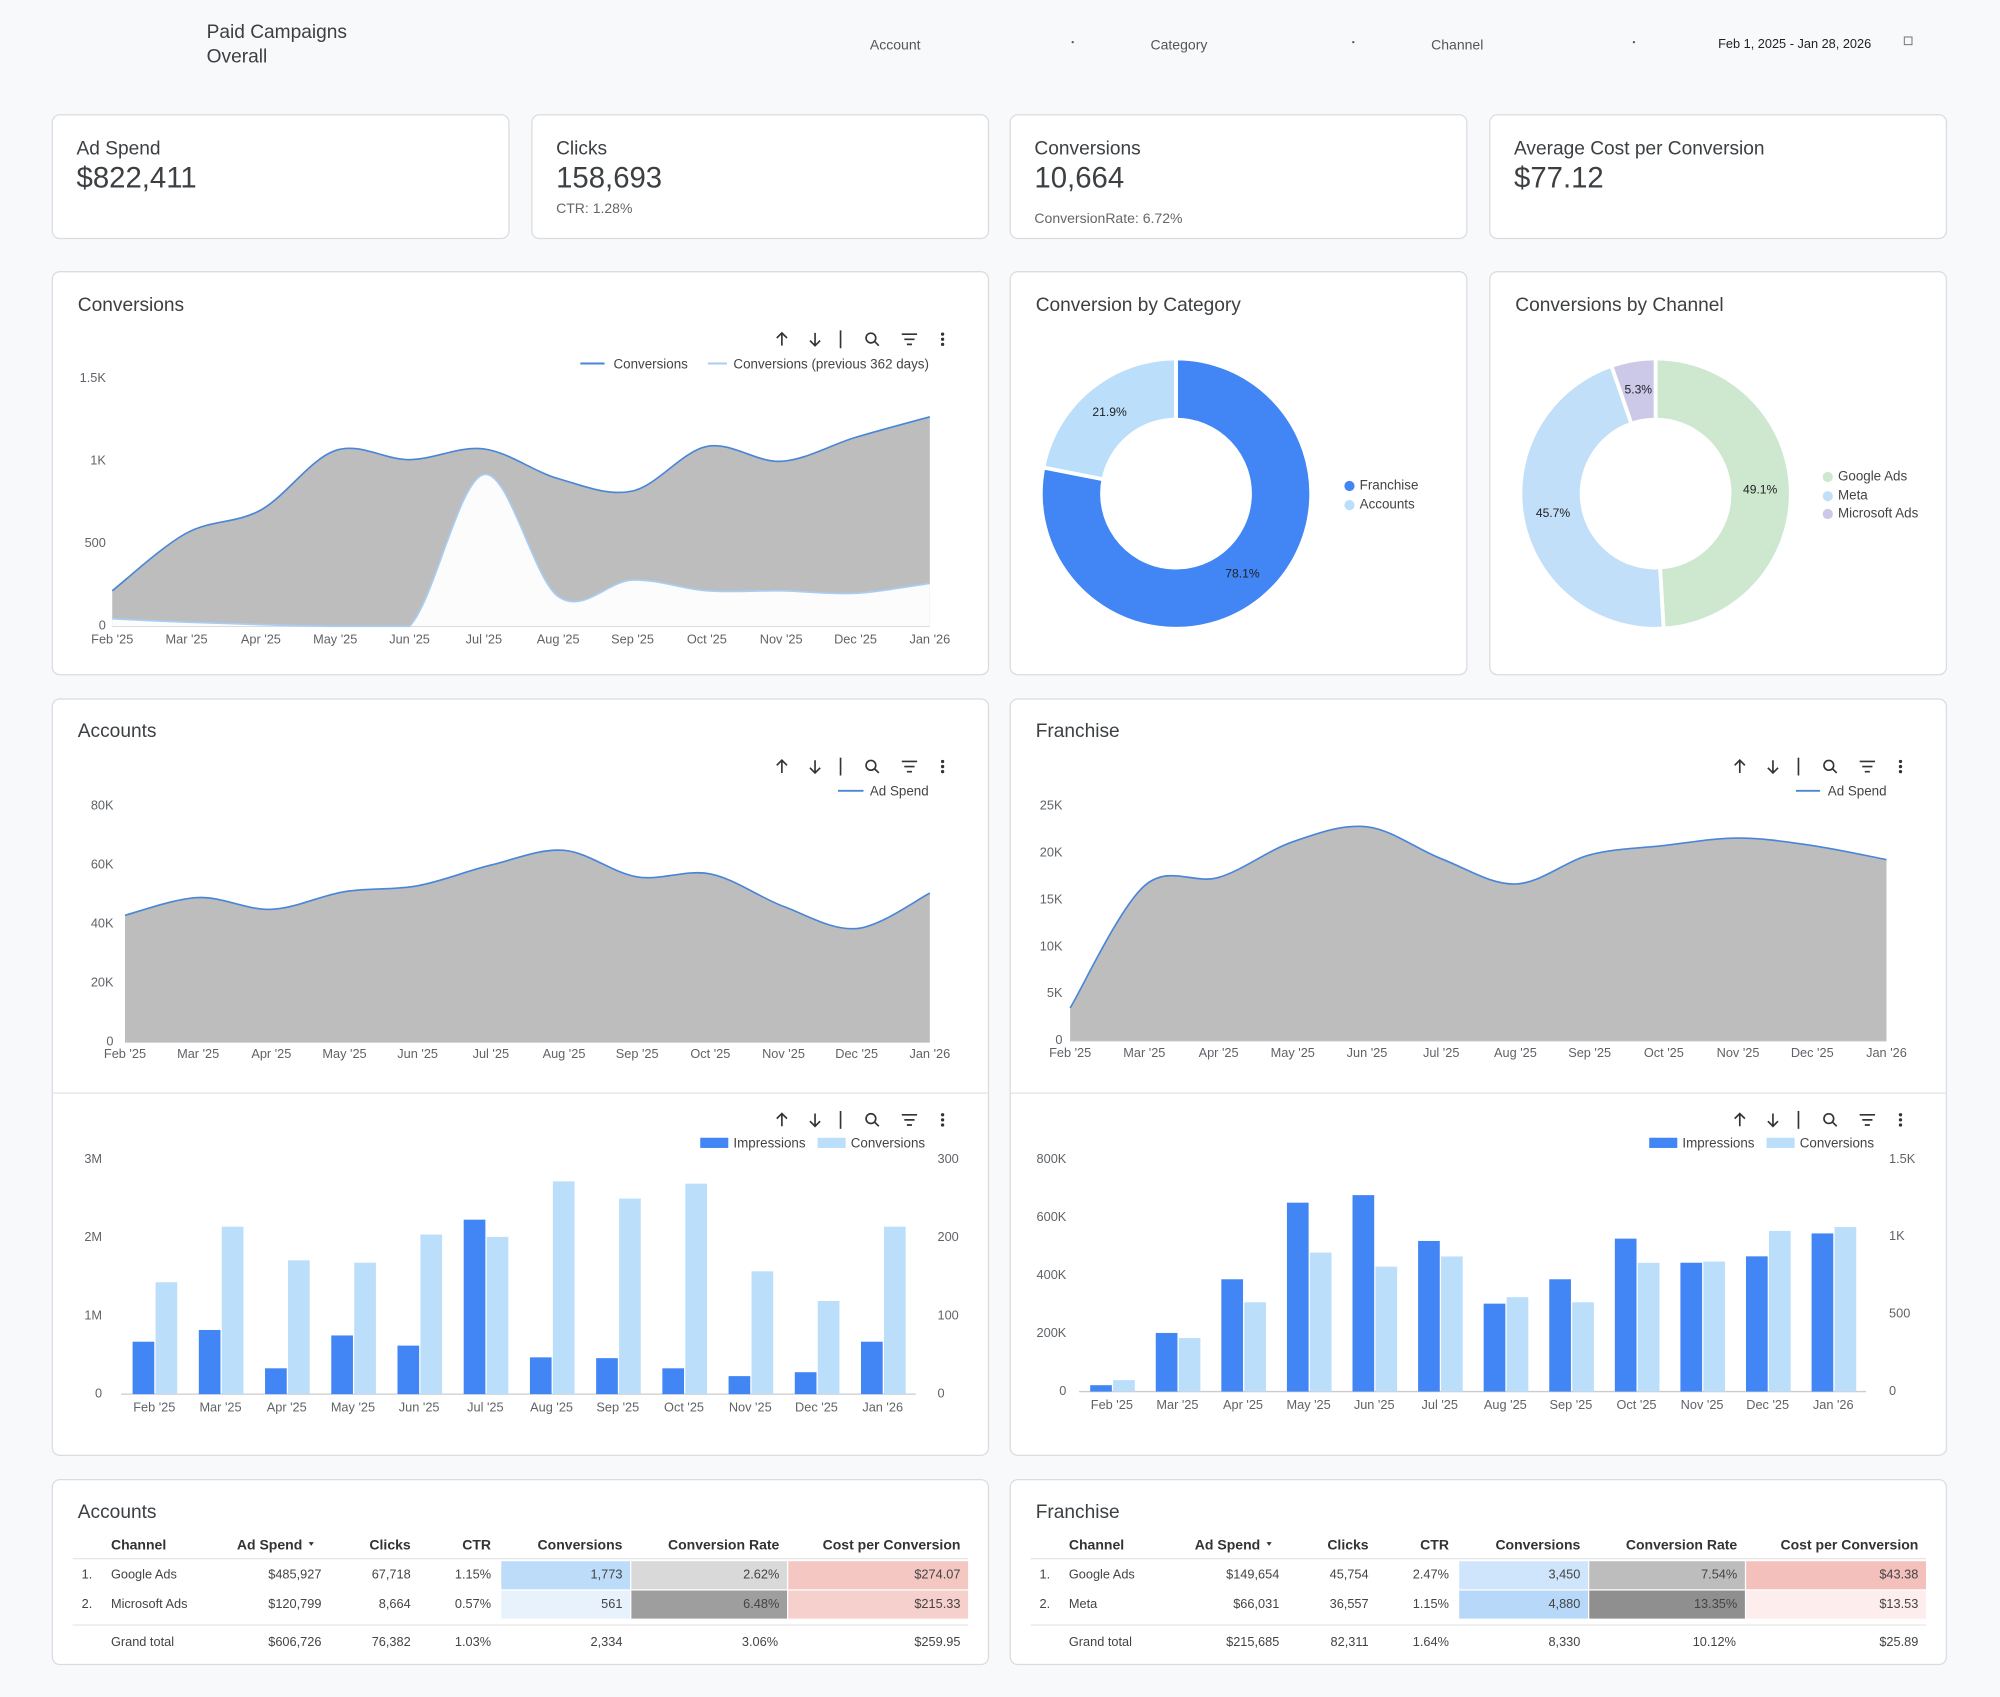 This screenshot has height=1697, width=2000. Describe the element at coordinates (93, 1236) in the screenshot. I see `y-tick-label: 2M` at that location.